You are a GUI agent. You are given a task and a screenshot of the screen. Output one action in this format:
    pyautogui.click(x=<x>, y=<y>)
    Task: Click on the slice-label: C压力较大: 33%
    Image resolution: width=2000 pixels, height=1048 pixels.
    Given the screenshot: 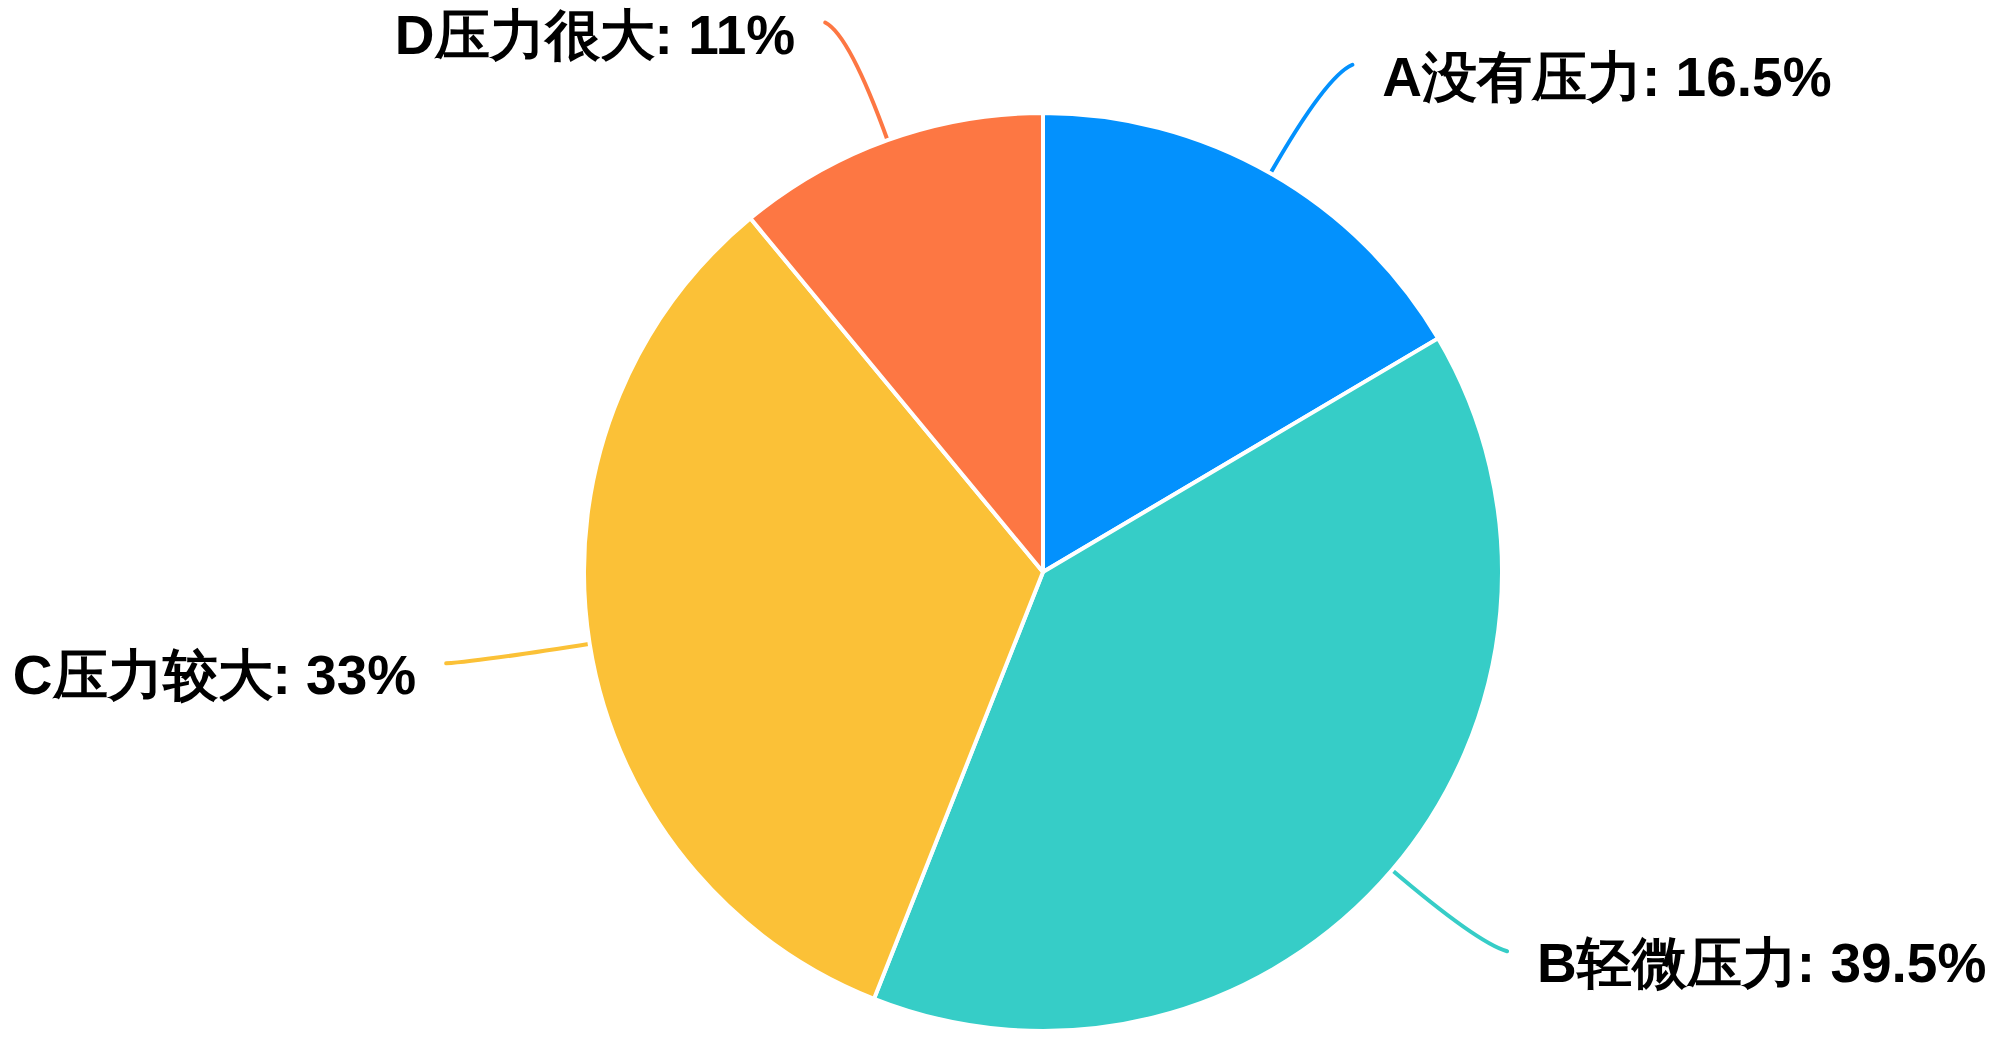 What is the action you would take?
    pyautogui.click(x=214, y=675)
    